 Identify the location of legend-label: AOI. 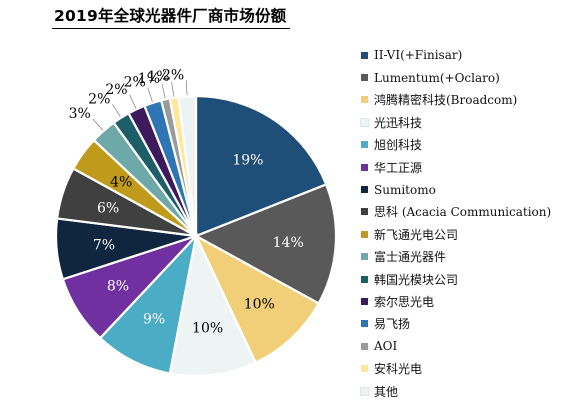
(386, 346).